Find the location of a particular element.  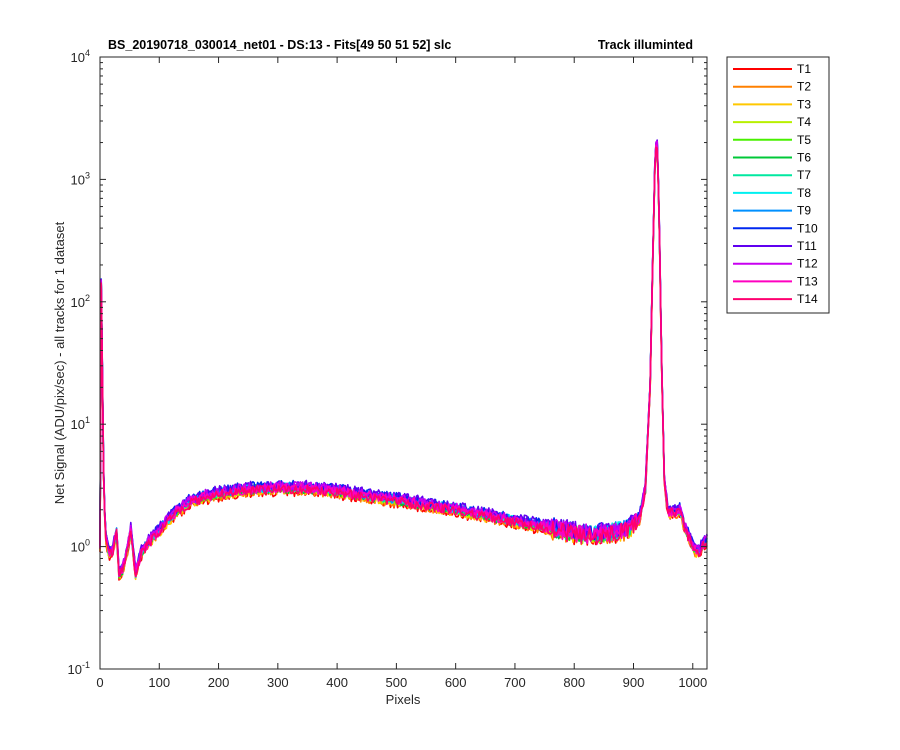

legend-label-t7: T7 is located at coordinates (804, 175).